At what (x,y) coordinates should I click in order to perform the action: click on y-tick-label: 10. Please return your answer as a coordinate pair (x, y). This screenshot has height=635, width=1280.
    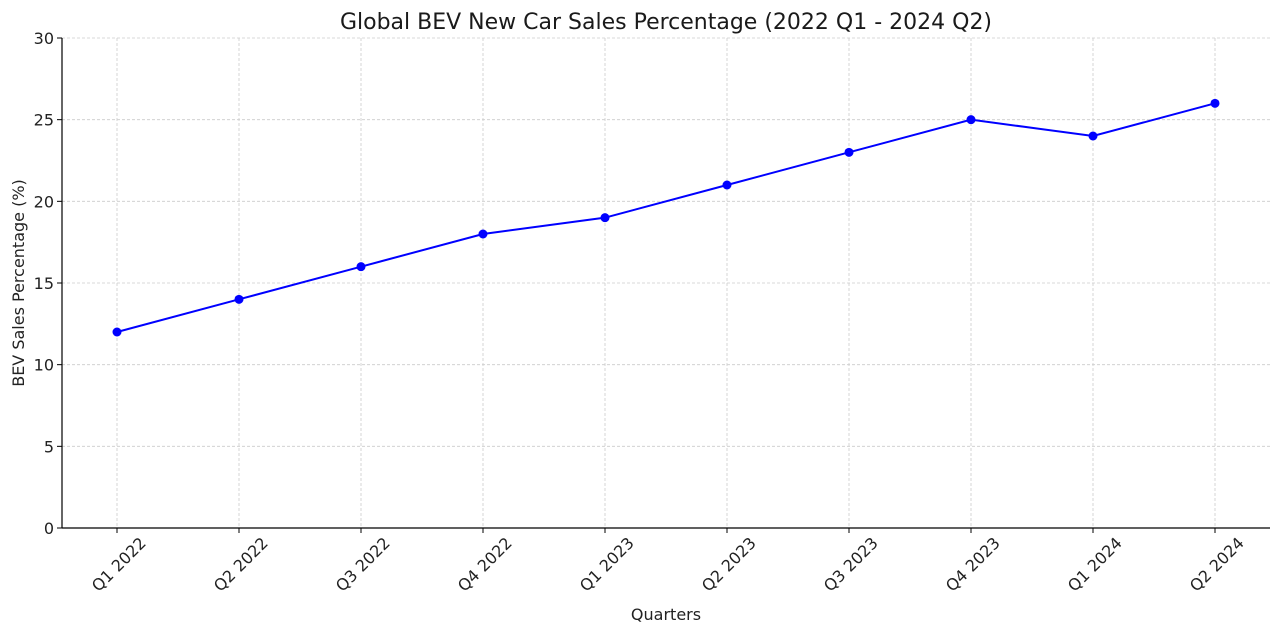
    Looking at the image, I should click on (44, 365).